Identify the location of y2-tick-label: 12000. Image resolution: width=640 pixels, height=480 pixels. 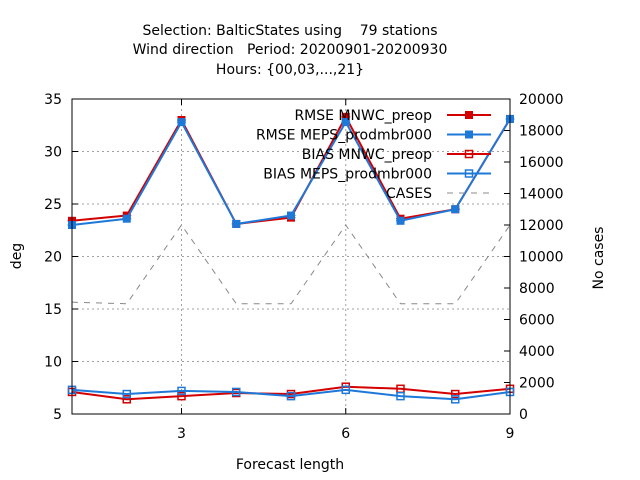
(541, 226).